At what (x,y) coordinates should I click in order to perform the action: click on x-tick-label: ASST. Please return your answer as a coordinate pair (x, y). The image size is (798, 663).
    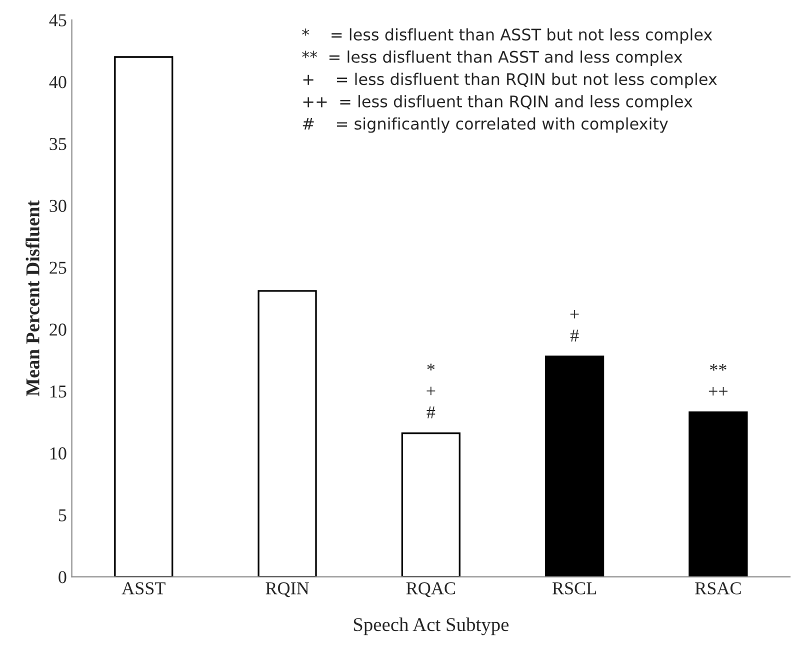
    Looking at the image, I should click on (144, 588).